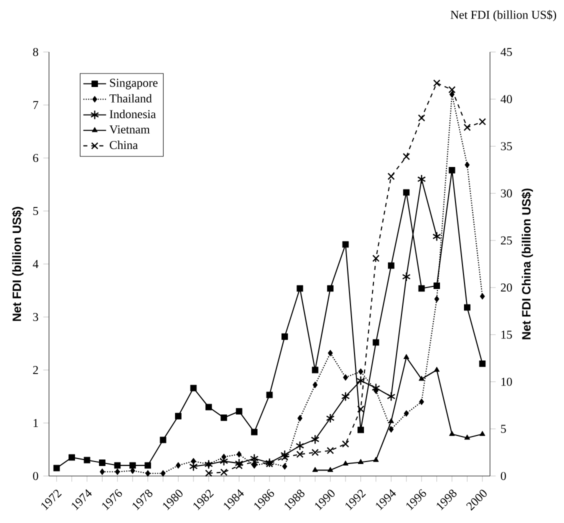 The width and height of the screenshot is (564, 523). What do you see at coordinates (506, 288) in the screenshot?
I see `y2-tick-label: 20` at bounding box center [506, 288].